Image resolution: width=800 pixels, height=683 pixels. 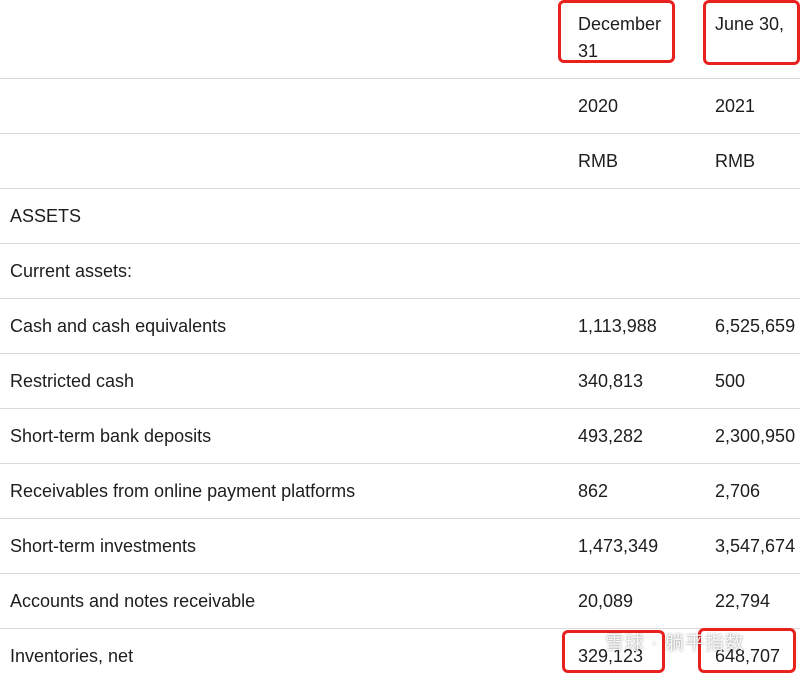 What do you see at coordinates (71, 271) in the screenshot?
I see `section-heading-current-assets: Current assets:` at bounding box center [71, 271].